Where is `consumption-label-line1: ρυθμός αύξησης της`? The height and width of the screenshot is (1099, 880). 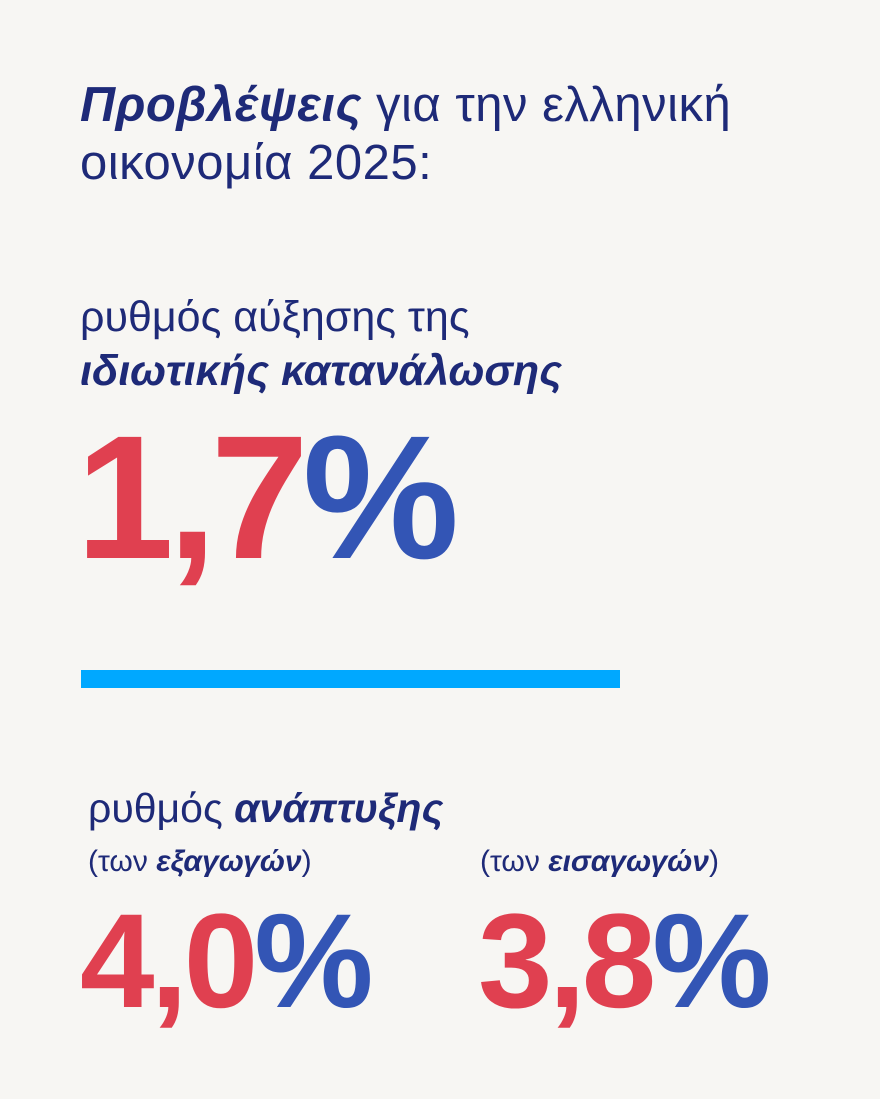
consumption-label-line1: ρυθμός αύξησης της is located at coordinates (275, 317).